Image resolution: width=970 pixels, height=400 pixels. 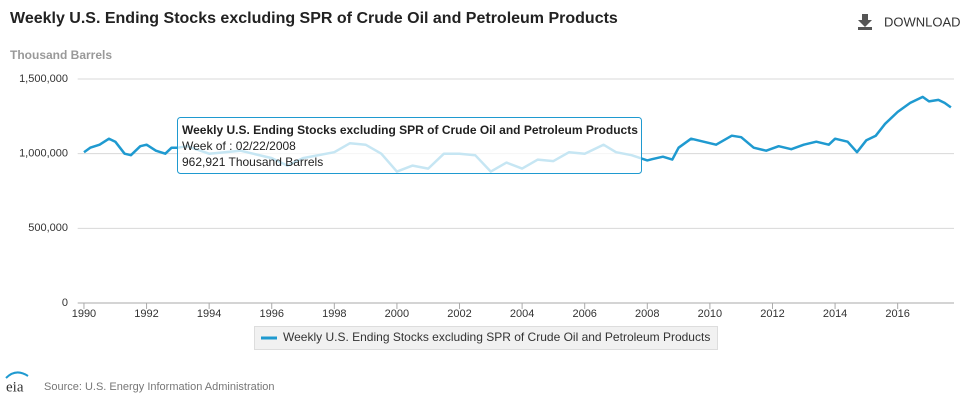 What do you see at coordinates (772, 314) in the screenshot?
I see `x-tick-label: 2012` at bounding box center [772, 314].